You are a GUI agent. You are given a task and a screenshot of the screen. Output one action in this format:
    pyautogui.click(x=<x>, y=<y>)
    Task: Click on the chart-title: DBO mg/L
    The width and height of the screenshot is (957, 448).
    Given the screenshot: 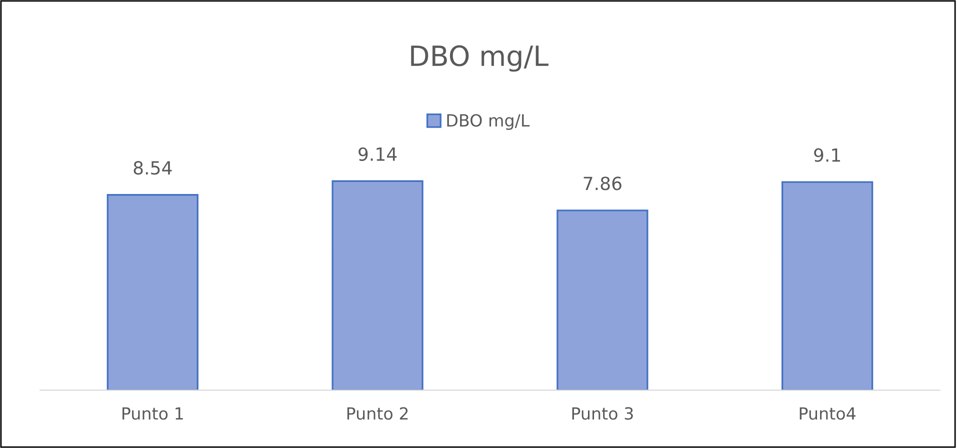 What is the action you would take?
    pyautogui.click(x=479, y=58)
    